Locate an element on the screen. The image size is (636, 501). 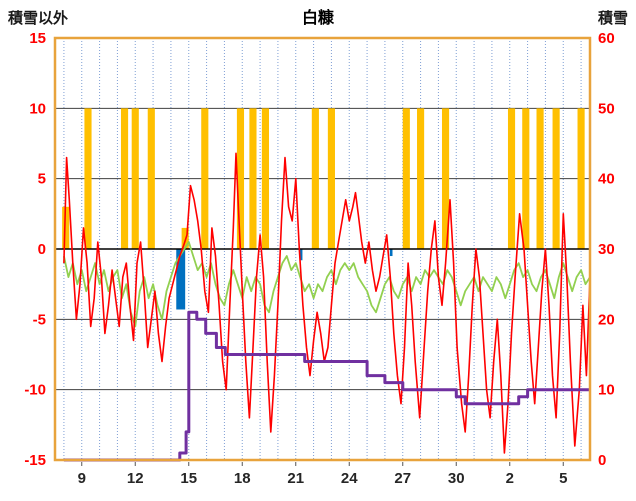
right-tick-label: 10 is located at coordinates (606, 390).